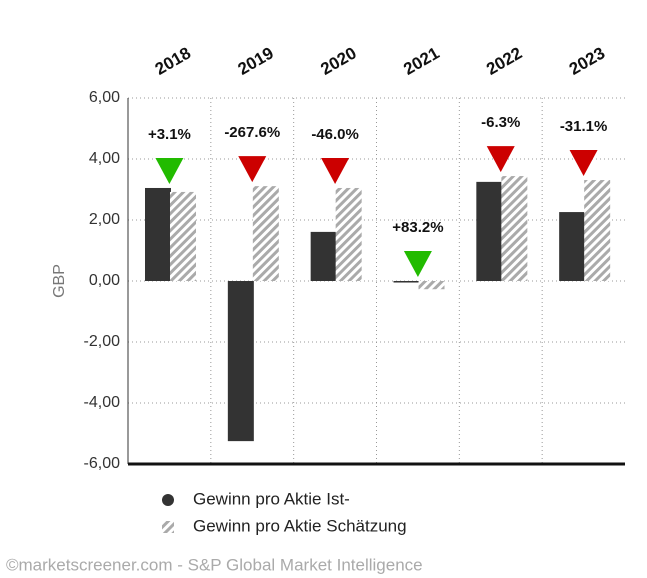 This screenshot has width=647, height=578. Describe the element at coordinates (59, 281) in the screenshot. I see `y-axis-label: GBP` at that location.